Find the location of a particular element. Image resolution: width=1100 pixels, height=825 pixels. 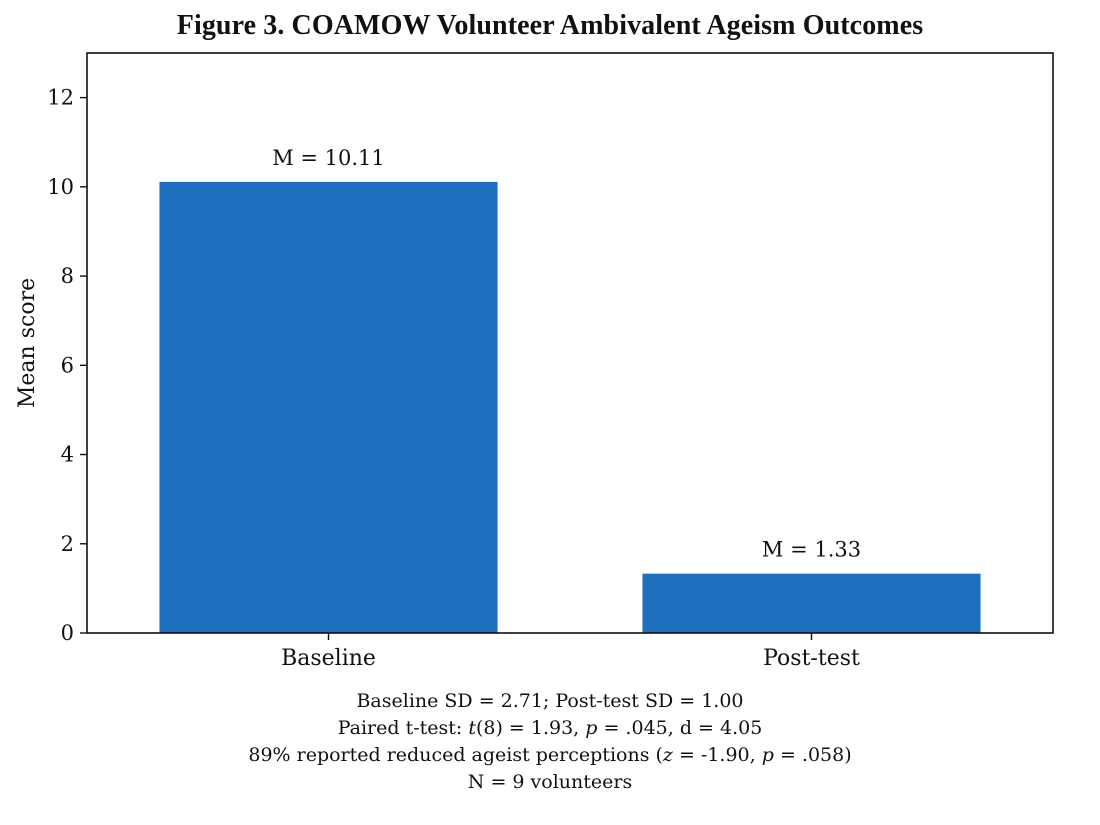

y-tick-label: 4 is located at coordinates (67, 455).